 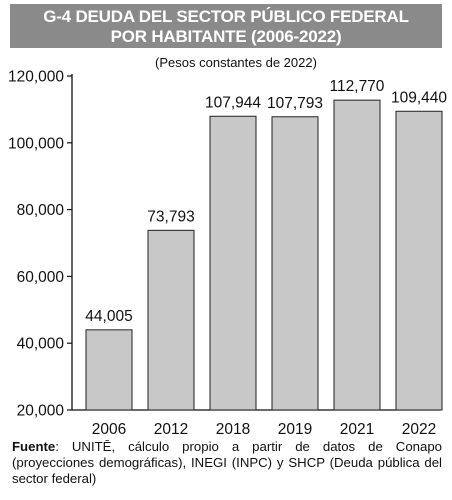 What do you see at coordinates (357, 429) in the screenshot?
I see `x-category-label: 2021` at bounding box center [357, 429].